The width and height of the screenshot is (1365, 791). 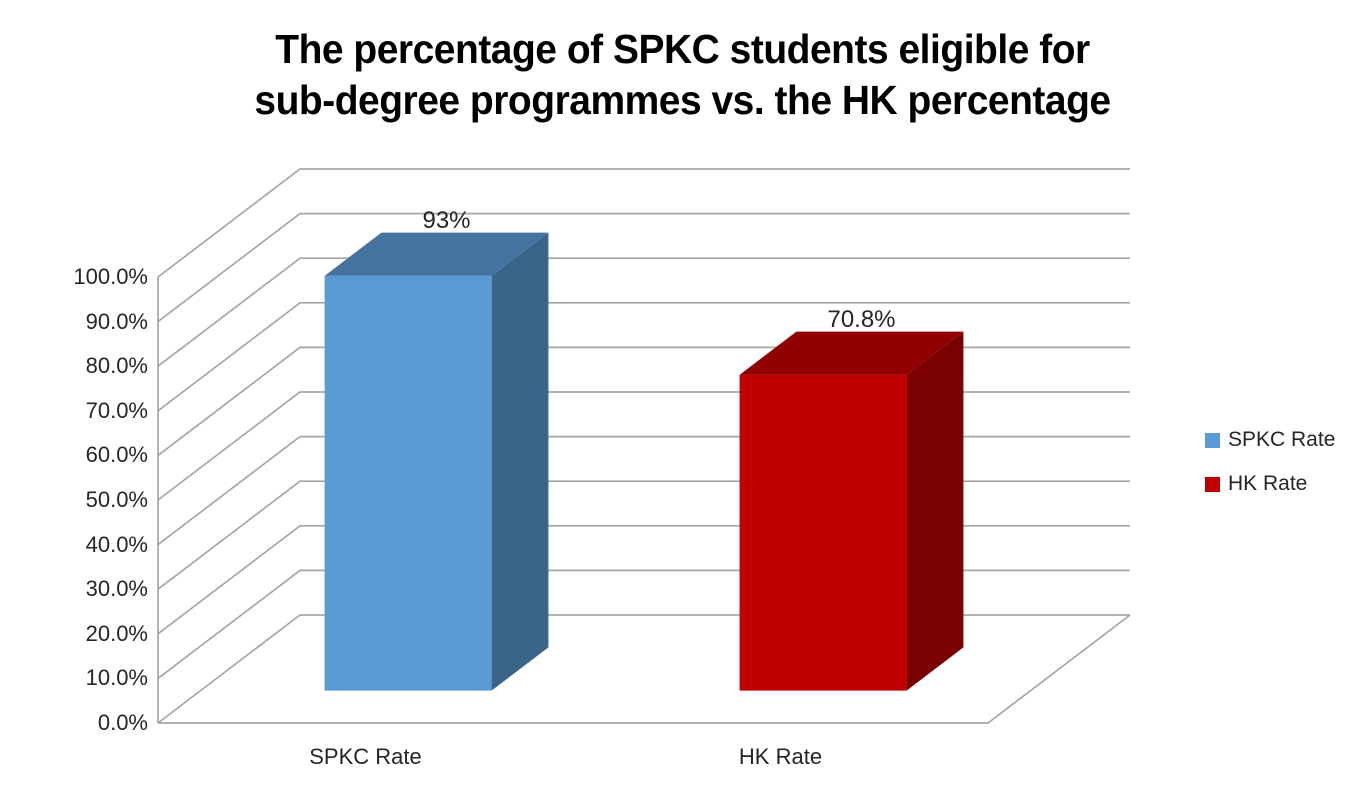 I want to click on y-axis-tick-label: 90.0%, so click(x=116, y=321).